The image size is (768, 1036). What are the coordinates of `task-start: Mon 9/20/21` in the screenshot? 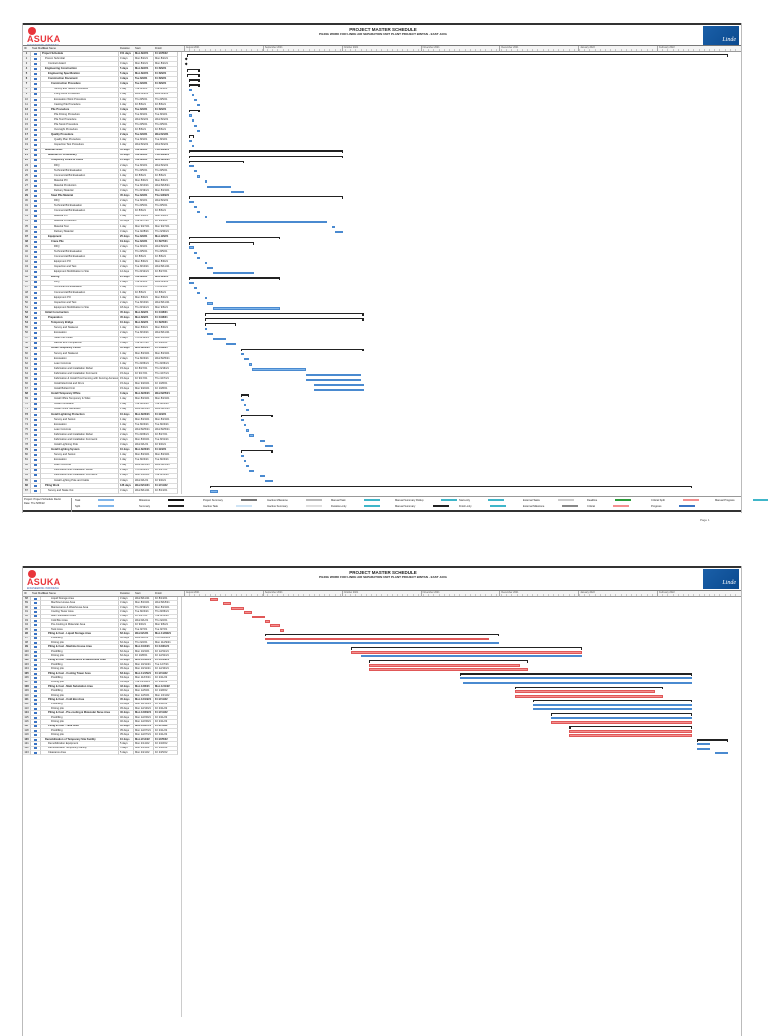 It's located at (144, 390).